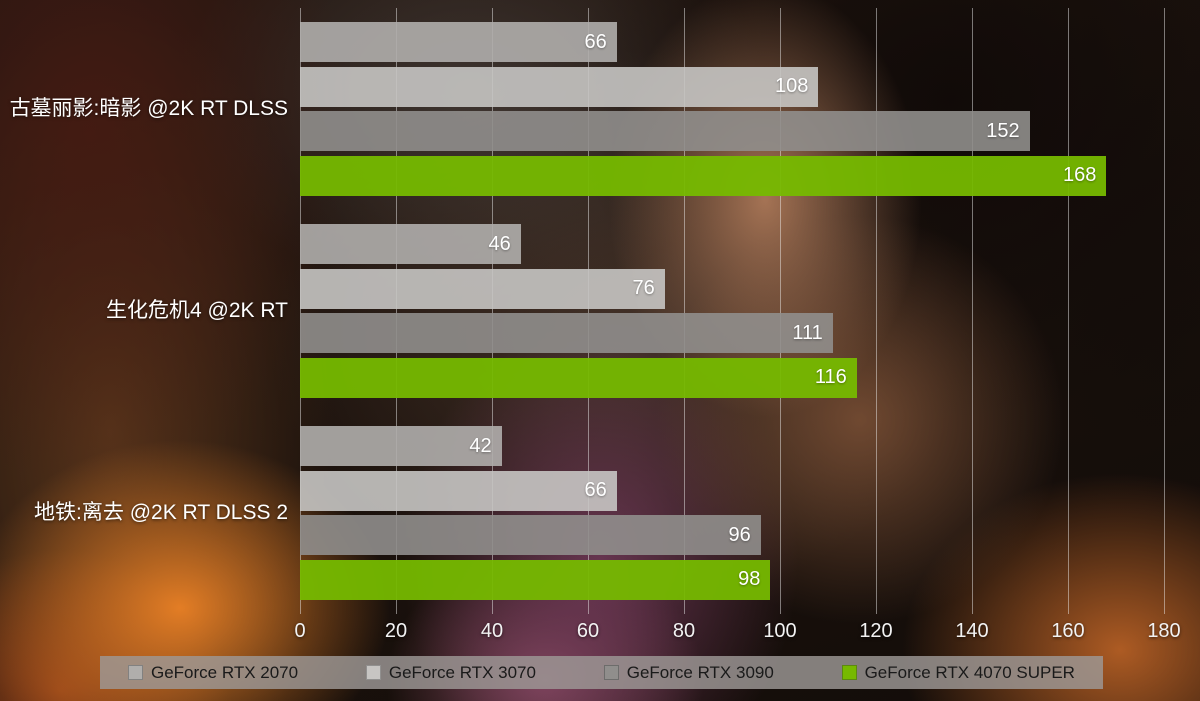 This screenshot has width=1200, height=701. I want to click on bar-value-label: 168, so click(1080, 175).